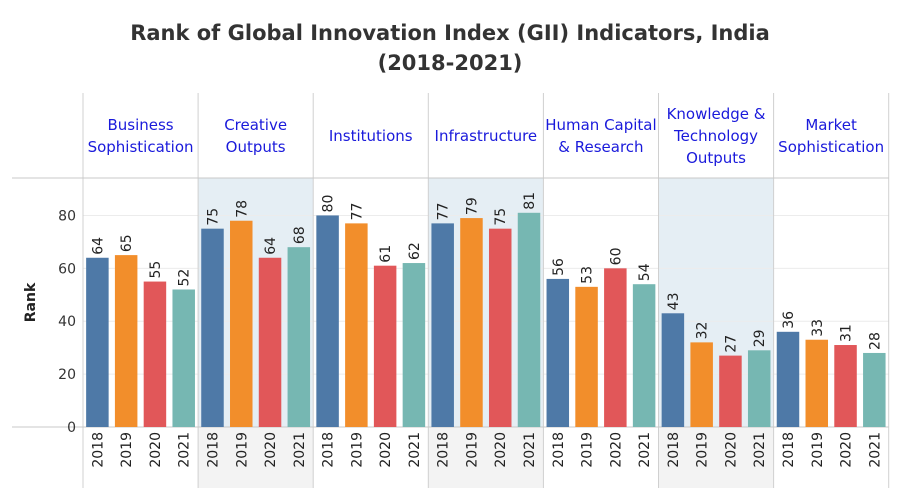 The height and width of the screenshot is (500, 900). What do you see at coordinates (674, 301) in the screenshot?
I see `value-label-knowledge-and-technology-outputs-2018: 43` at bounding box center [674, 301].